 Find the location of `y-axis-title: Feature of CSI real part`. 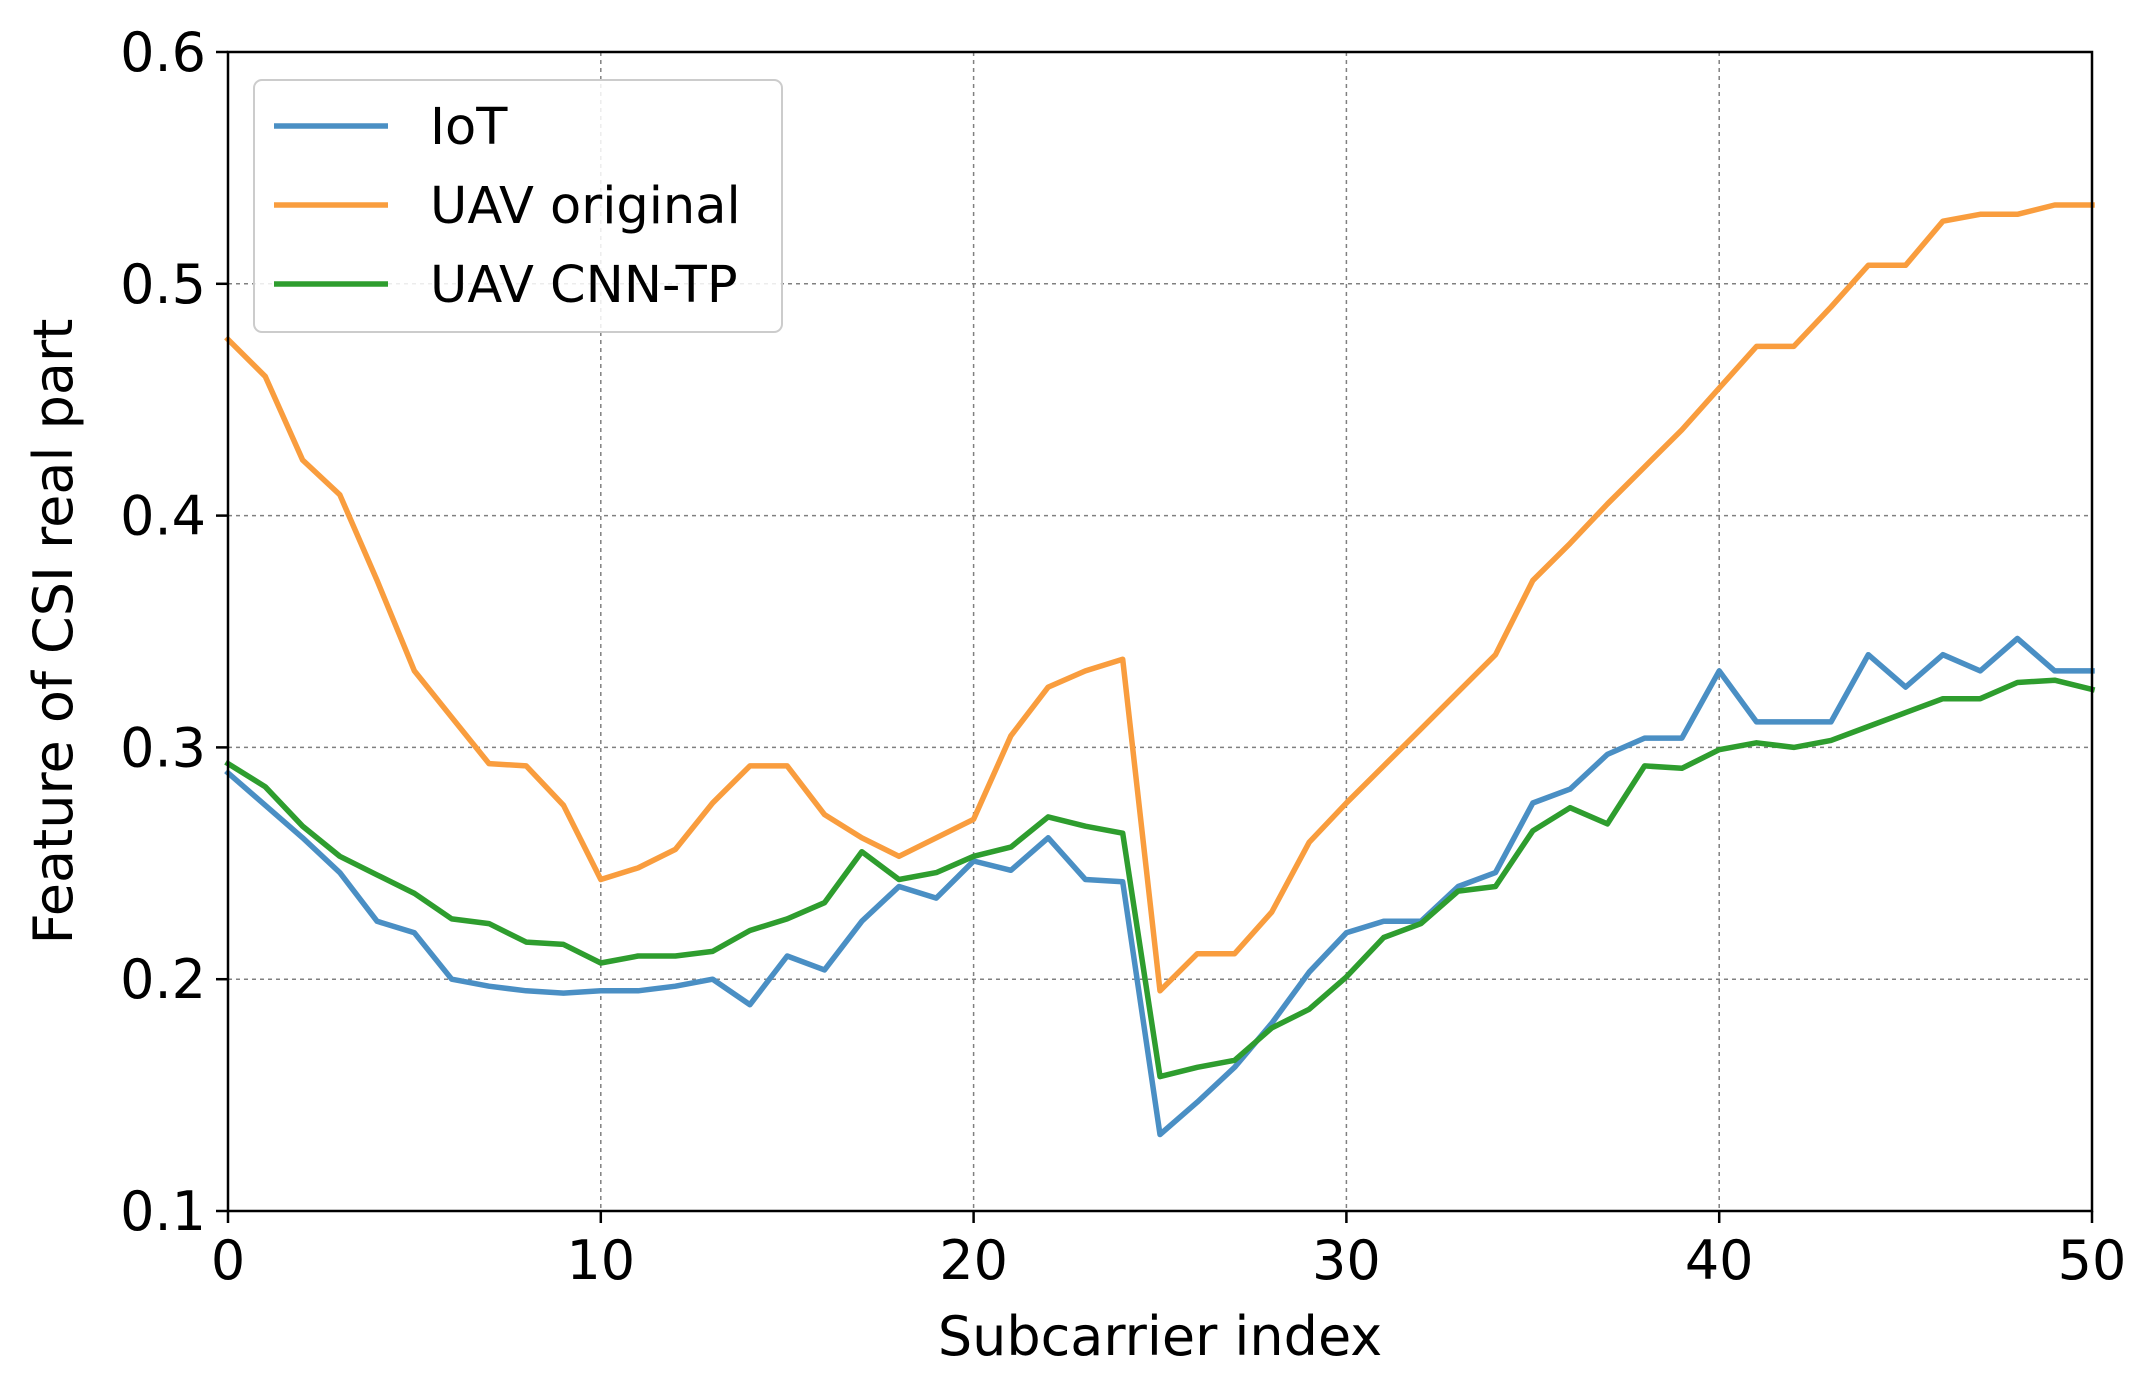

y-axis-title: Feature of CSI real part is located at coordinates (53, 632).